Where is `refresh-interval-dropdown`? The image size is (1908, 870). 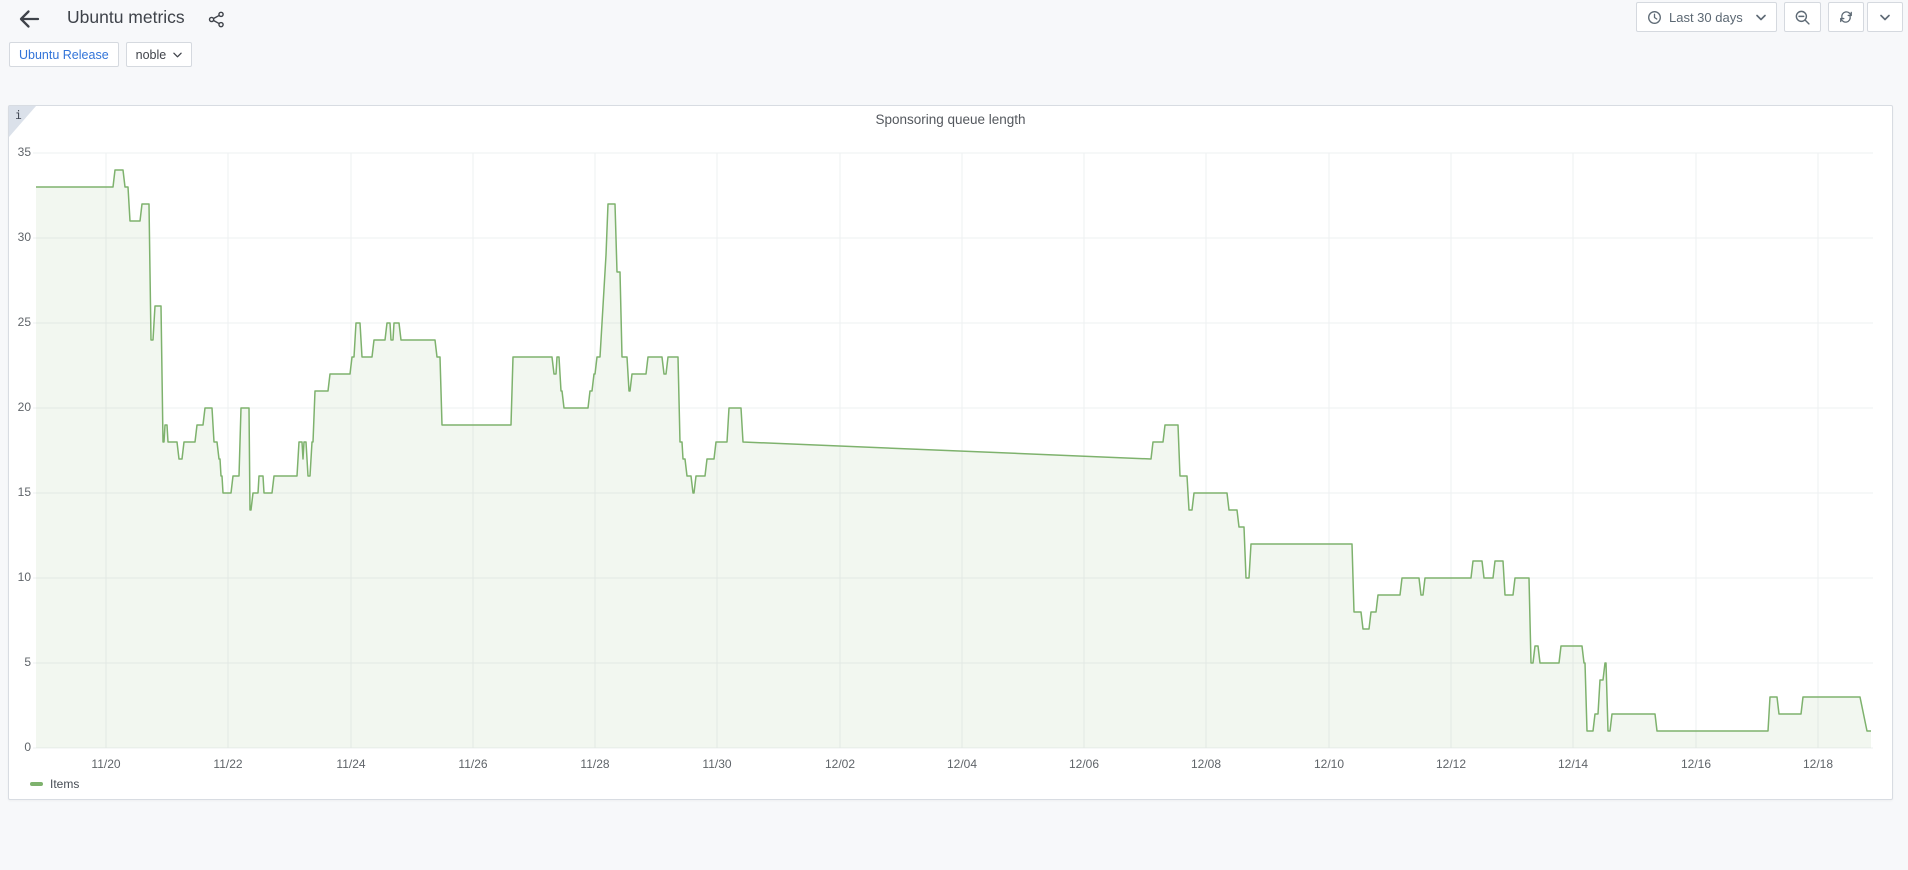 refresh-interval-dropdown is located at coordinates (1885, 17).